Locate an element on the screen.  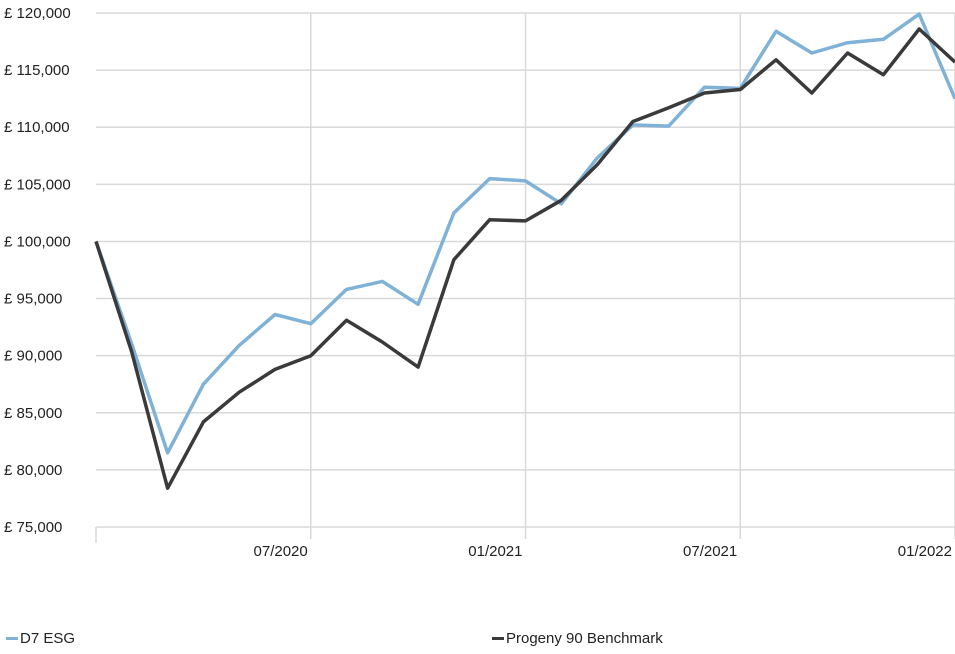
y-tick-label: £ 95,000 is located at coordinates (33, 299).